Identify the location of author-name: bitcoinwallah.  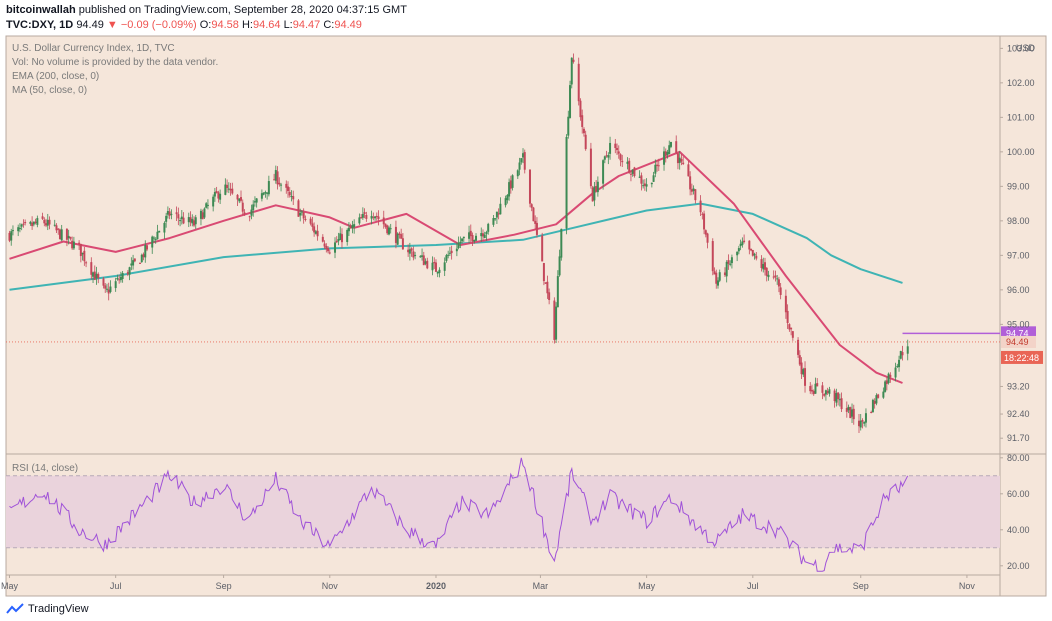
(41, 10).